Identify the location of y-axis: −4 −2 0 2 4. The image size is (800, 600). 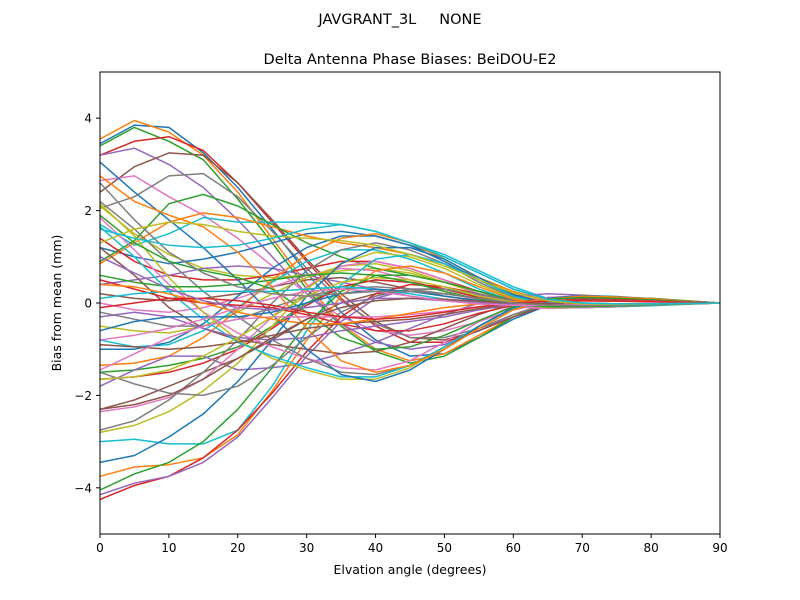
(87, 303).